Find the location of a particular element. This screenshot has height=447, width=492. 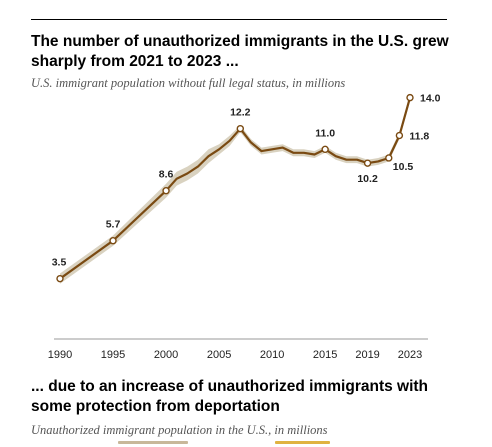

data-point-1990 is located at coordinates (60, 278).